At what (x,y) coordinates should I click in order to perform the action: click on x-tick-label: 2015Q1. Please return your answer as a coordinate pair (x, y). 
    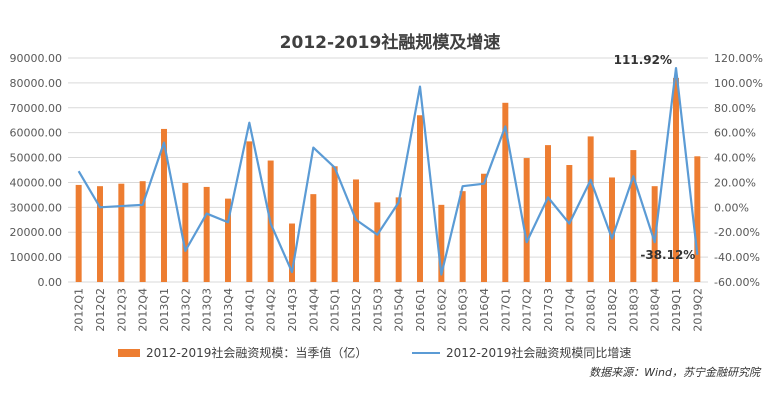
    Looking at the image, I should click on (335, 310).